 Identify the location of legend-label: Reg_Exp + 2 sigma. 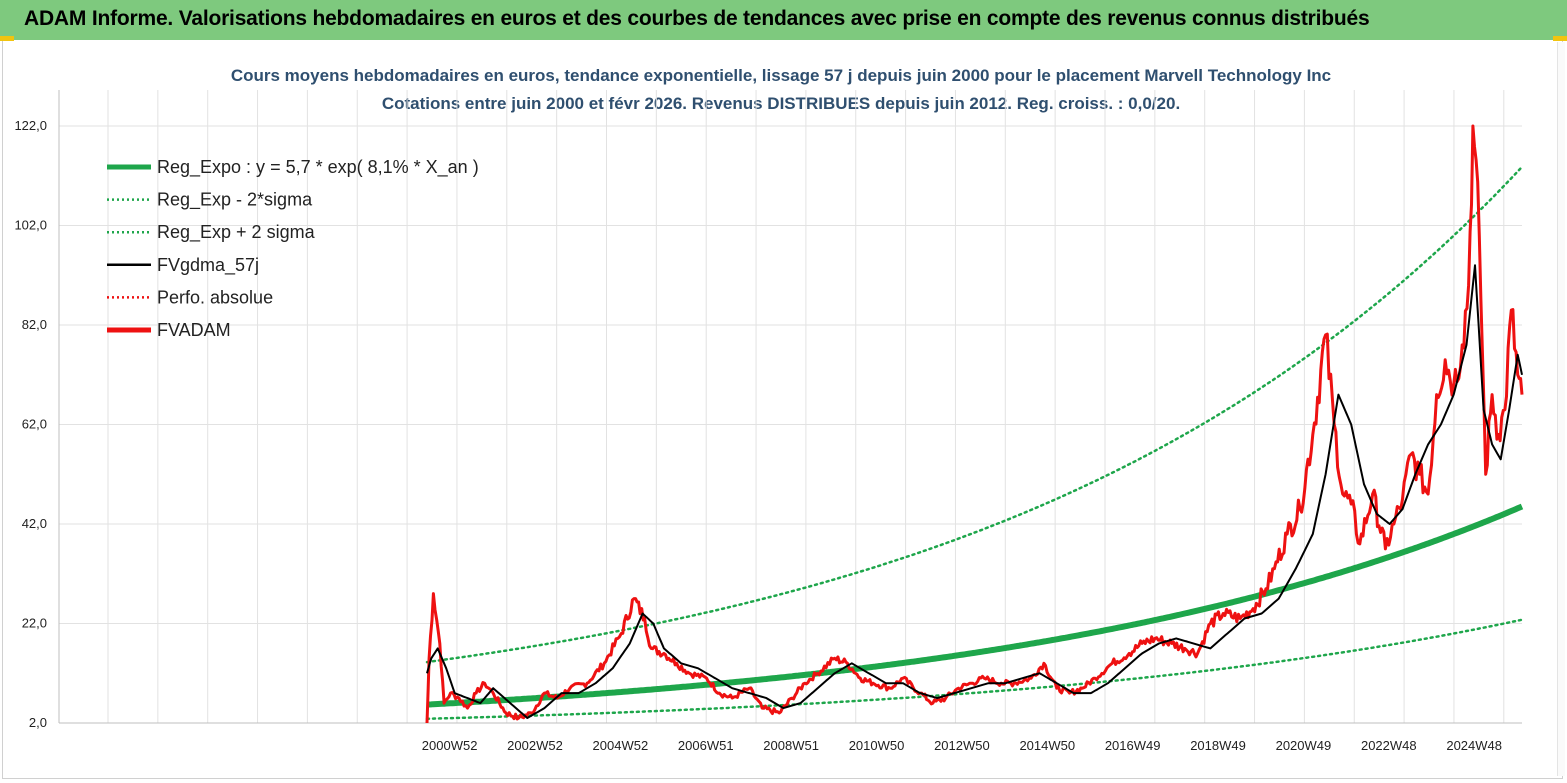
(236, 232).